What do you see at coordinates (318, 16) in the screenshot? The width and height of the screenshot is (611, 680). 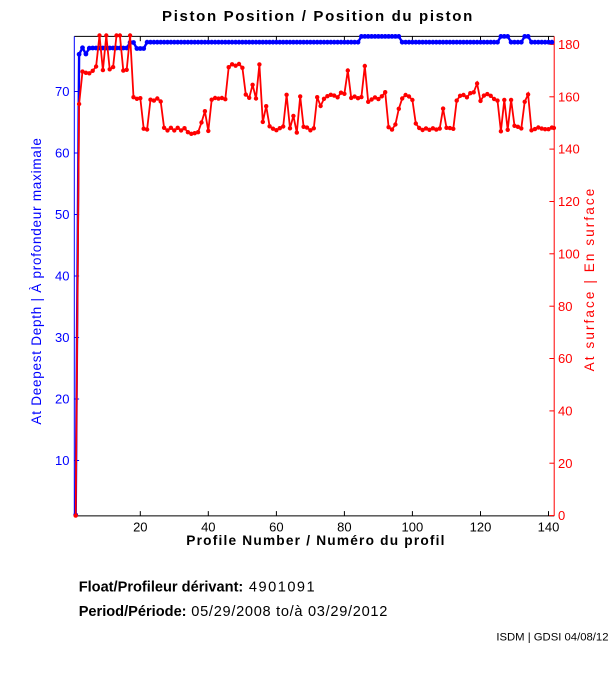 I see `svg-text:Piston Position / Position du: Piston Position / Position du piston` at bounding box center [318, 16].